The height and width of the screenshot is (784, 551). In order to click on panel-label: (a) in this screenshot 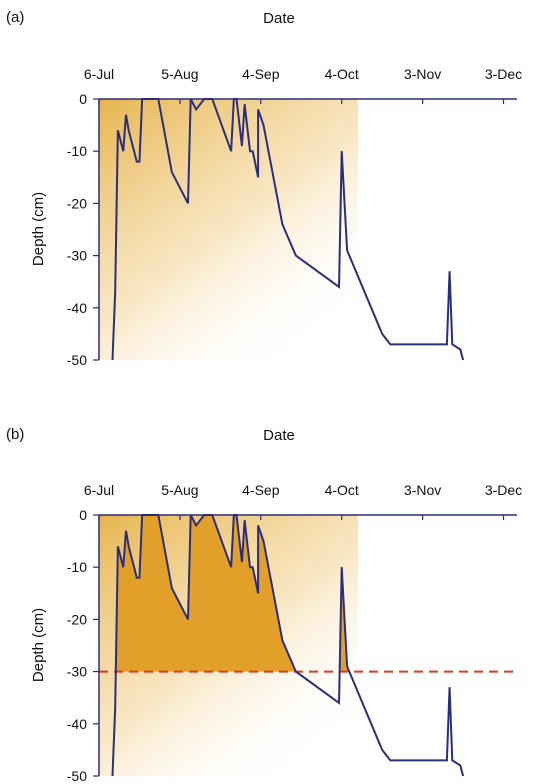, I will do `click(15, 17)`.